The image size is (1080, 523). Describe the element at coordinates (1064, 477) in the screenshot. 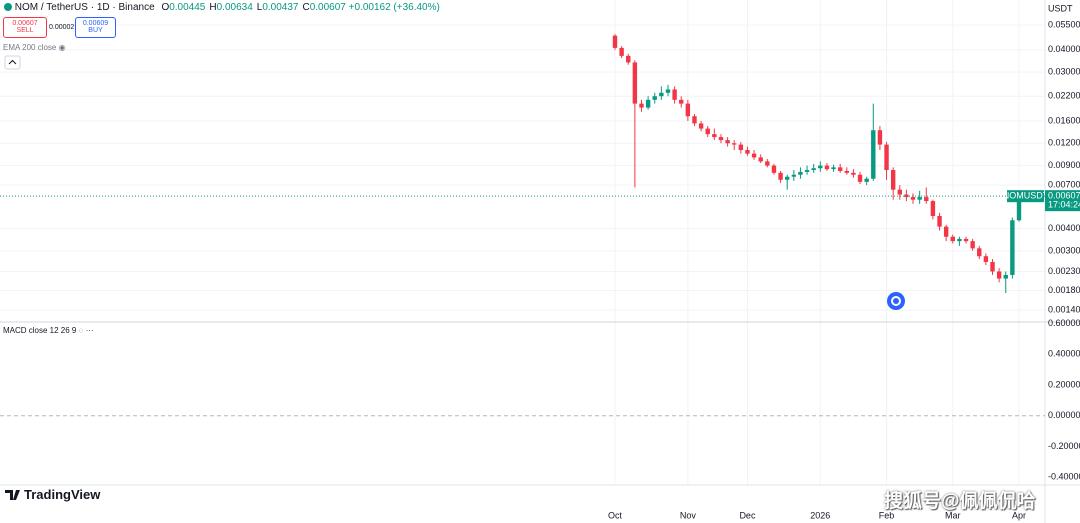

I see `y-tick-label: -0.40000` at that location.